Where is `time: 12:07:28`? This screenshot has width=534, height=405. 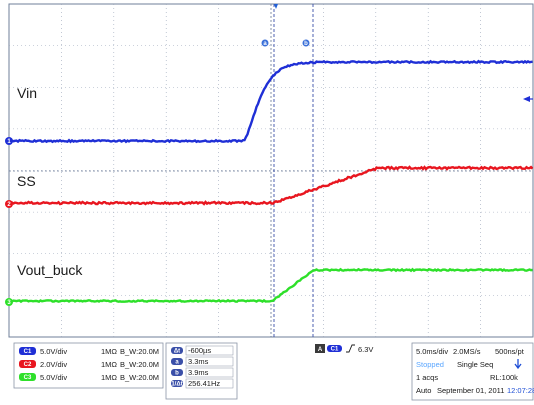 time: 12:07:28 is located at coordinates (520, 390).